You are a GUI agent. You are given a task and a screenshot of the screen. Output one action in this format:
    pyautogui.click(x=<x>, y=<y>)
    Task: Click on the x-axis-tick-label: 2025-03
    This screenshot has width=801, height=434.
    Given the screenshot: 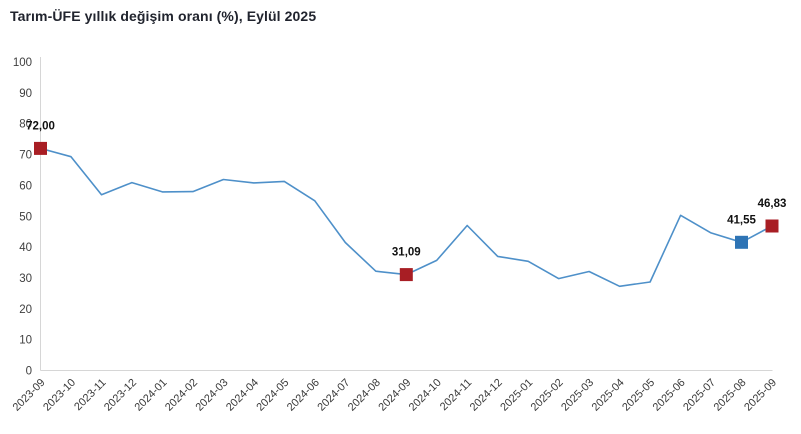 What is the action you would take?
    pyautogui.click(x=577, y=395)
    